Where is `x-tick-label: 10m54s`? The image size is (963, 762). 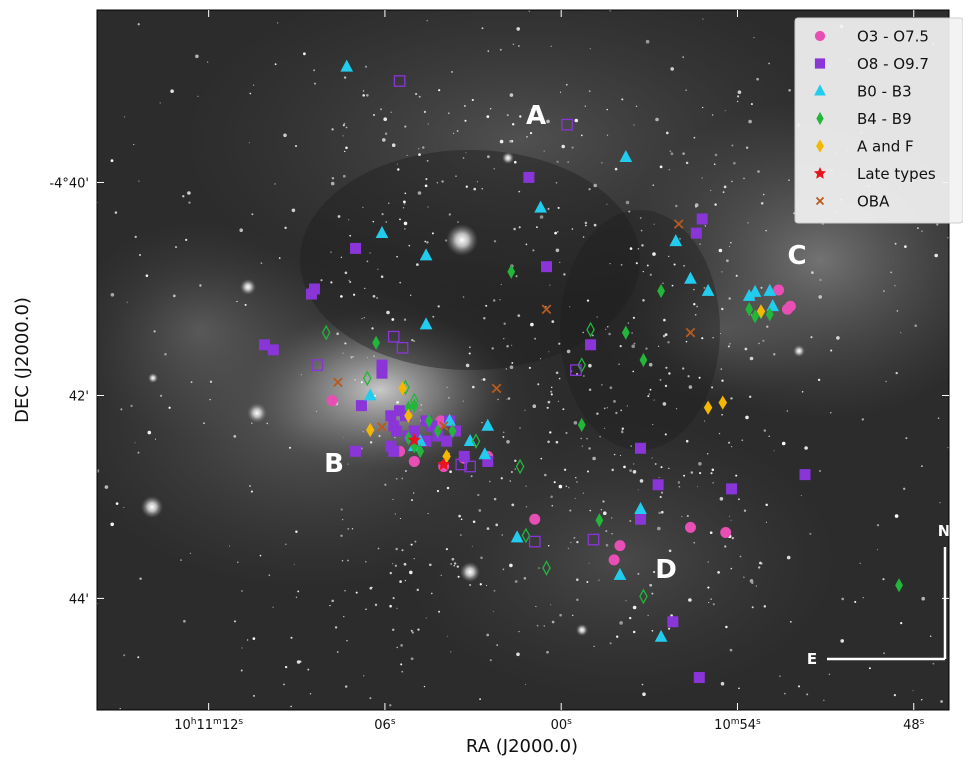
x-tick-label: 10m54s is located at coordinates (737, 725).